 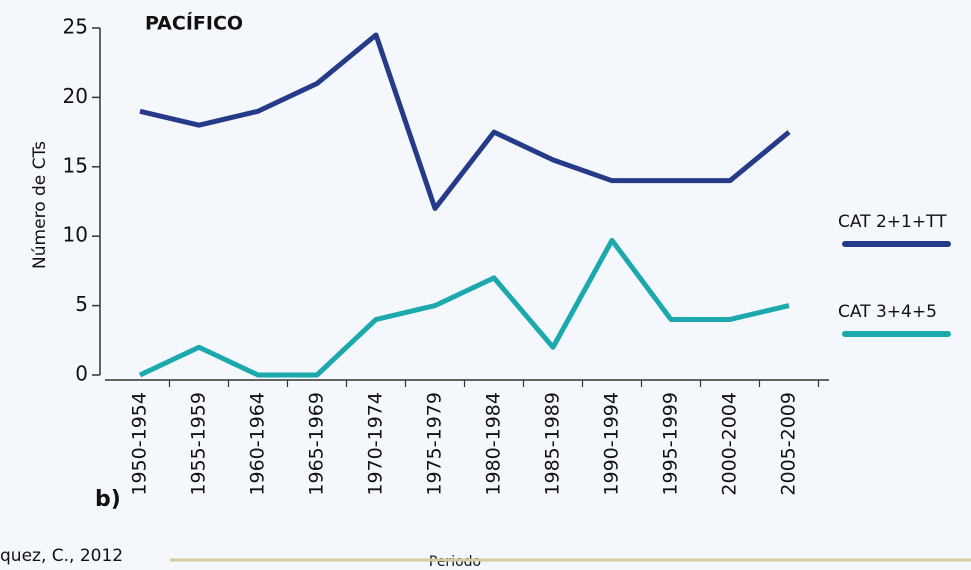 What do you see at coordinates (671, 444) in the screenshot?
I see `x-tick-label: 1995-1999` at bounding box center [671, 444].